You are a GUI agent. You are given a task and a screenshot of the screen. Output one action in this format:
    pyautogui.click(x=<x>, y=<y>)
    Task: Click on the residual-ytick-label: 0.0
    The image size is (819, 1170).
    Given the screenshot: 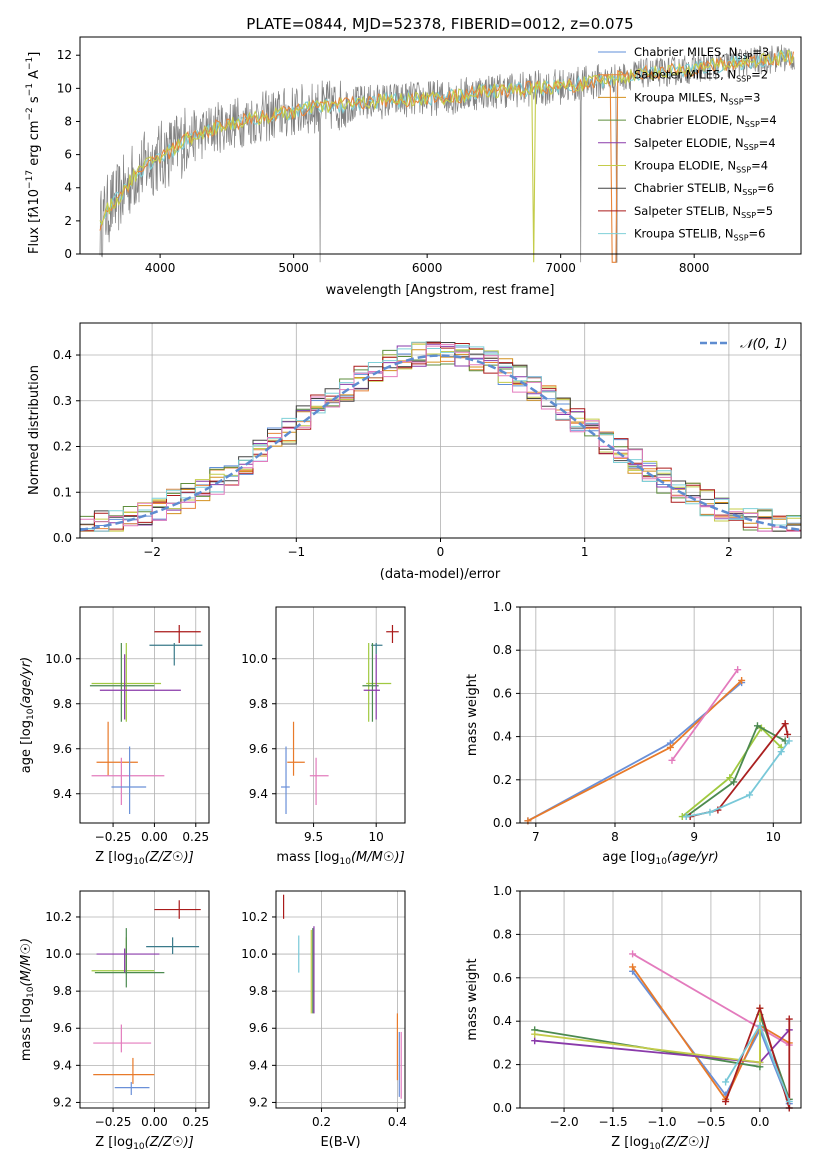 What is the action you would take?
    pyautogui.click(x=62, y=538)
    